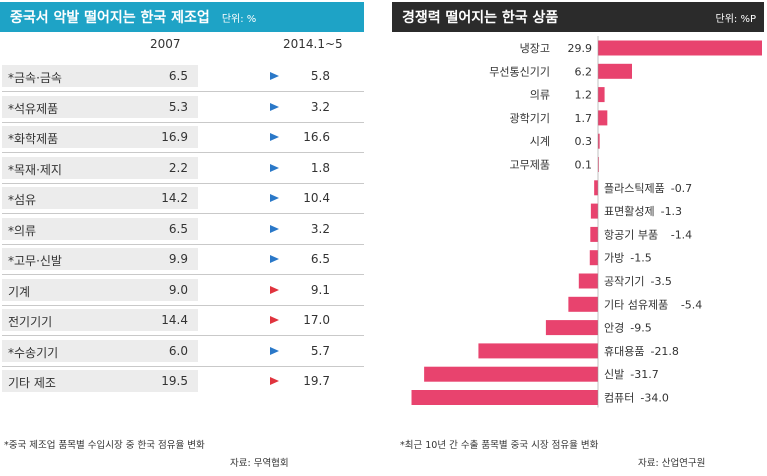  What do you see at coordinates (519, 71) in the screenshot?
I see `category-label: 무선통신기기` at bounding box center [519, 71].